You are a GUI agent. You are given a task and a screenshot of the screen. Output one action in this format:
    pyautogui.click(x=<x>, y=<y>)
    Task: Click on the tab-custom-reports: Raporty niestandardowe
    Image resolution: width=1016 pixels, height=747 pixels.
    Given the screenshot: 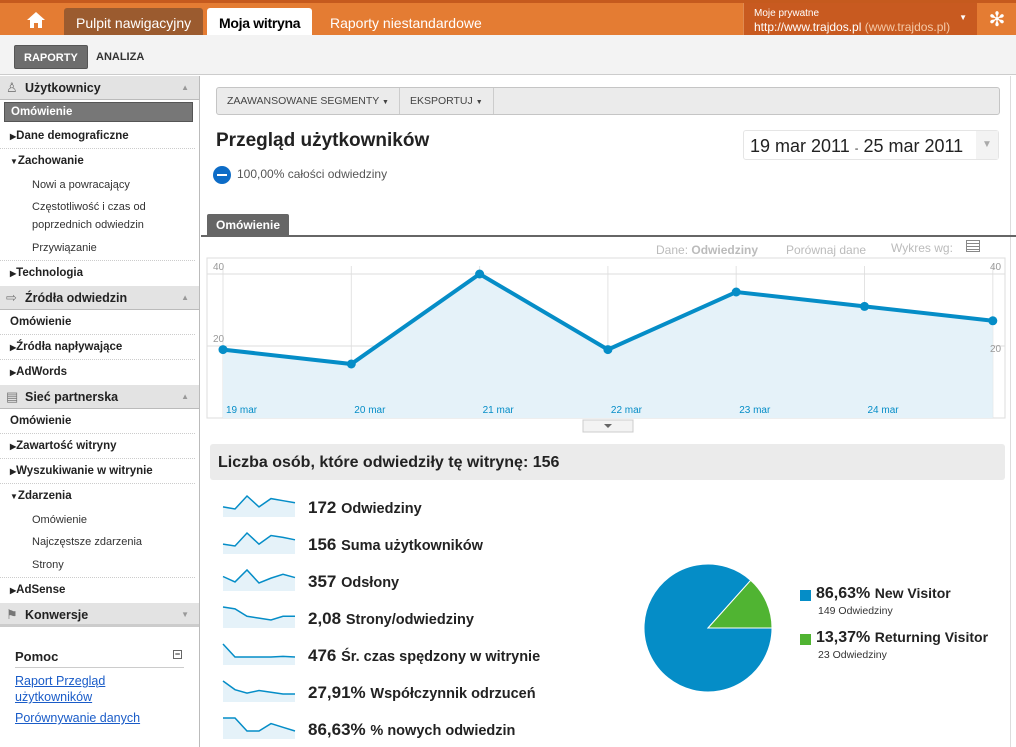 What is the action you would take?
    pyautogui.click(x=406, y=23)
    